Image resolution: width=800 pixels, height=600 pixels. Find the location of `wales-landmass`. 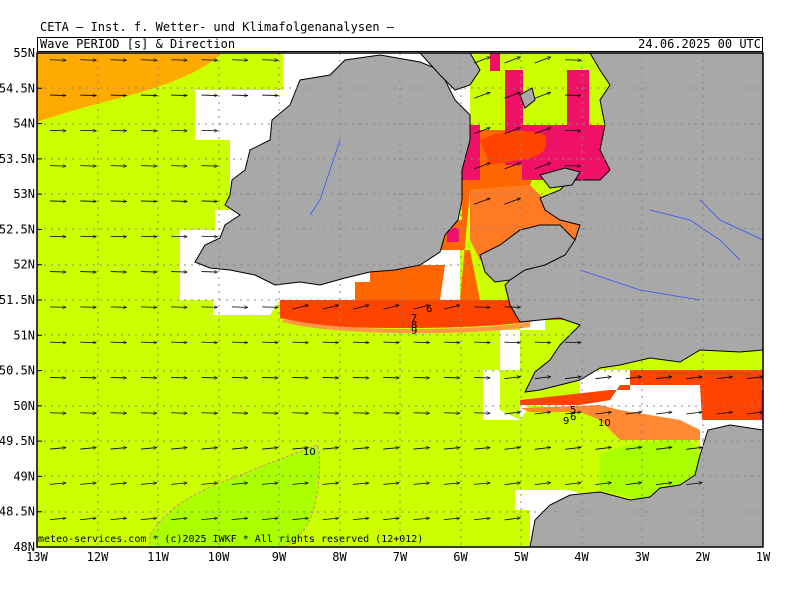

wales-landmass is located at coordinates (527, 253).